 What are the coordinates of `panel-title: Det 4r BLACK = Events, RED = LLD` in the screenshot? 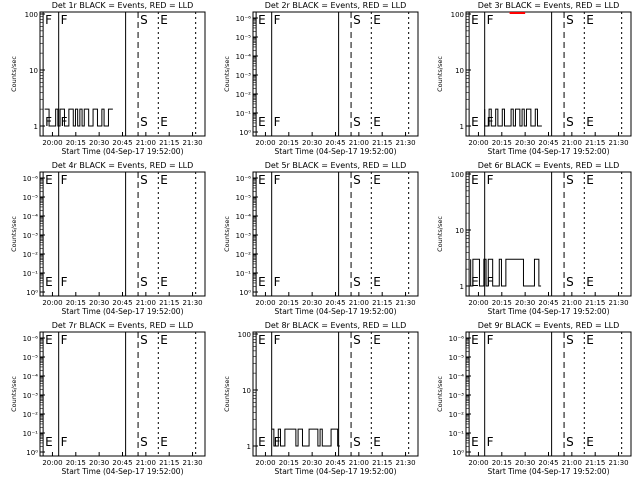 It's located at (123, 165).